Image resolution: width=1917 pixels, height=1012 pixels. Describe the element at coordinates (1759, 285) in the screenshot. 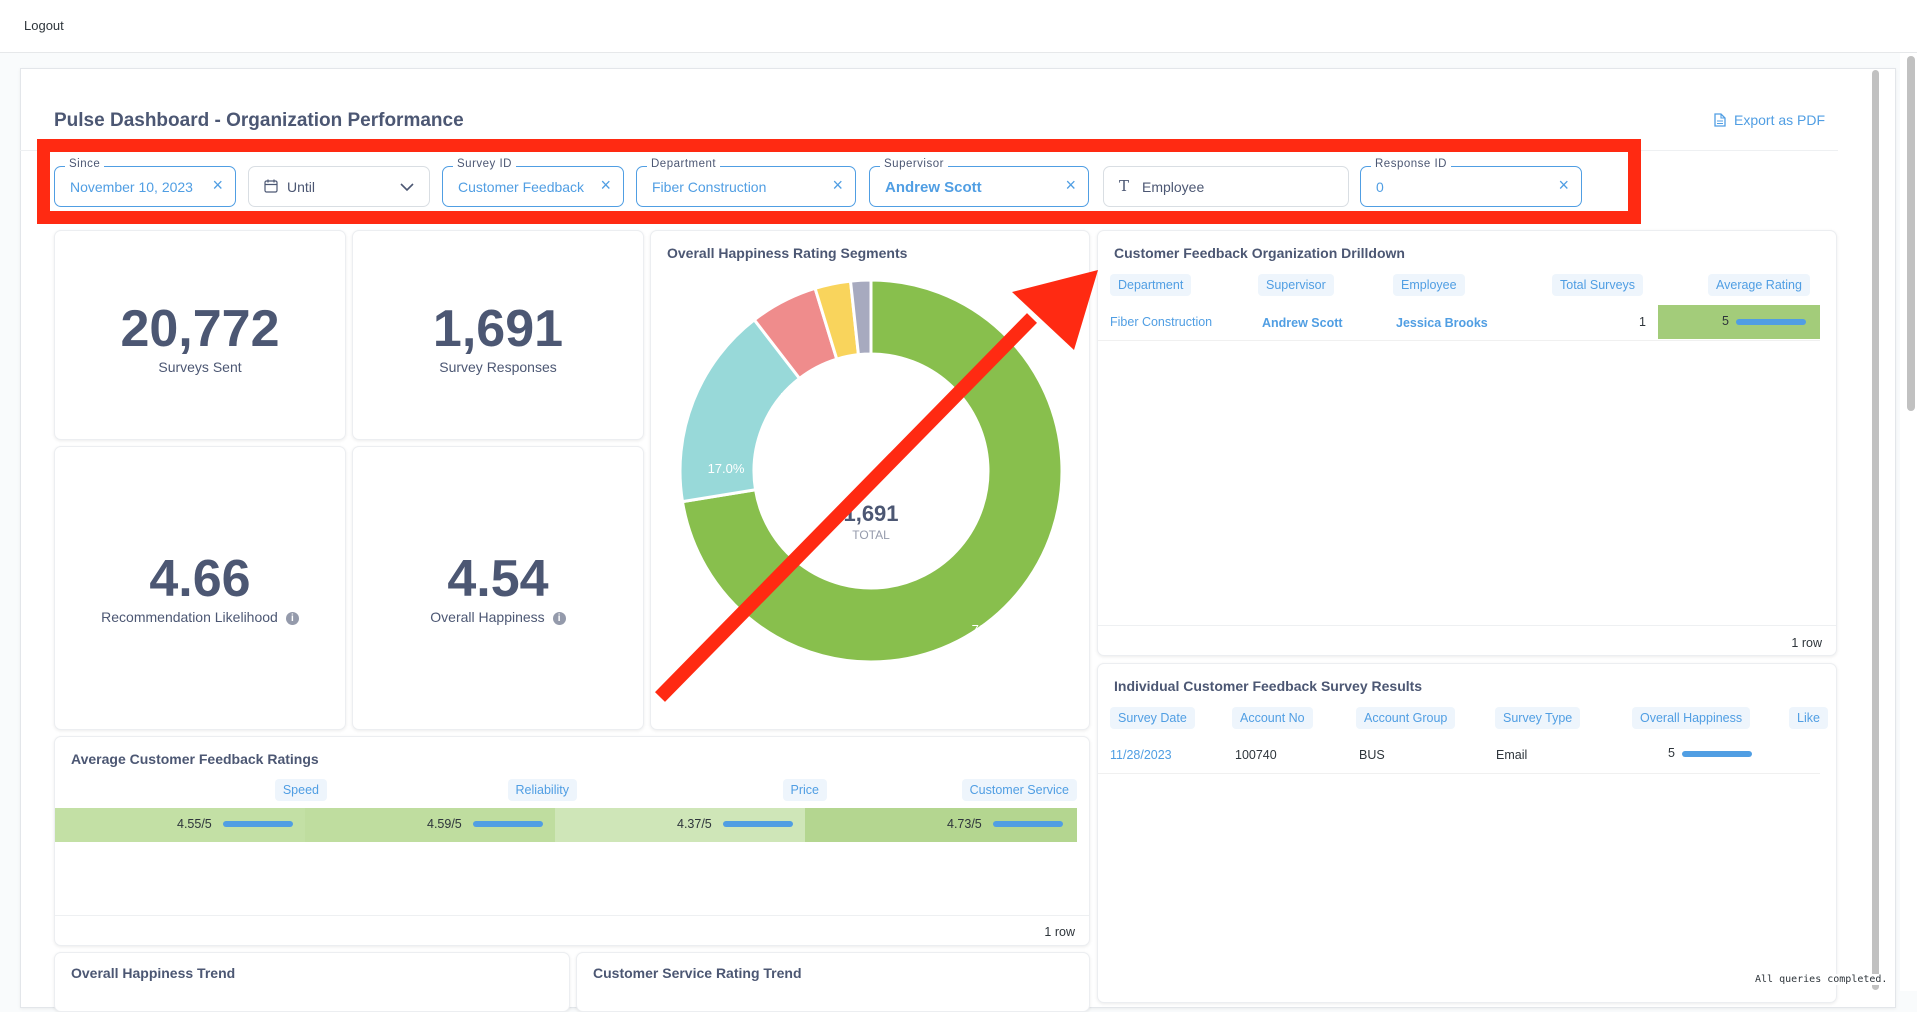

I see `drilldown-header-average-rating: Average Rating` at that location.